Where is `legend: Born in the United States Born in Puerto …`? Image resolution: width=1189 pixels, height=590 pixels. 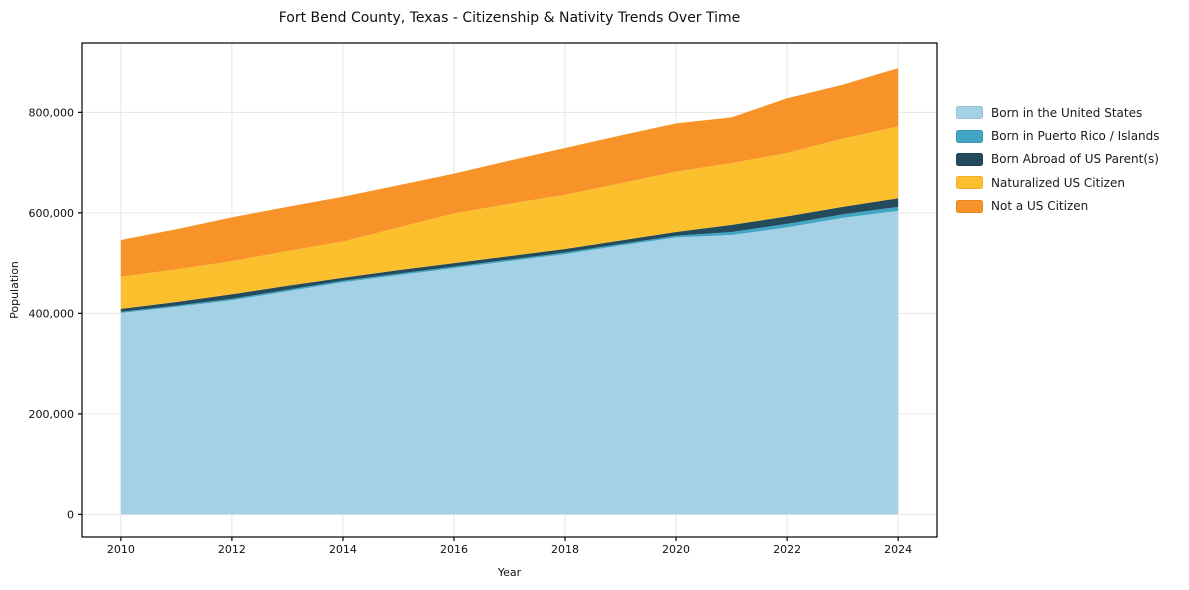 legend: Born in the United States Born in Puerto … is located at coordinates (1058, 159).